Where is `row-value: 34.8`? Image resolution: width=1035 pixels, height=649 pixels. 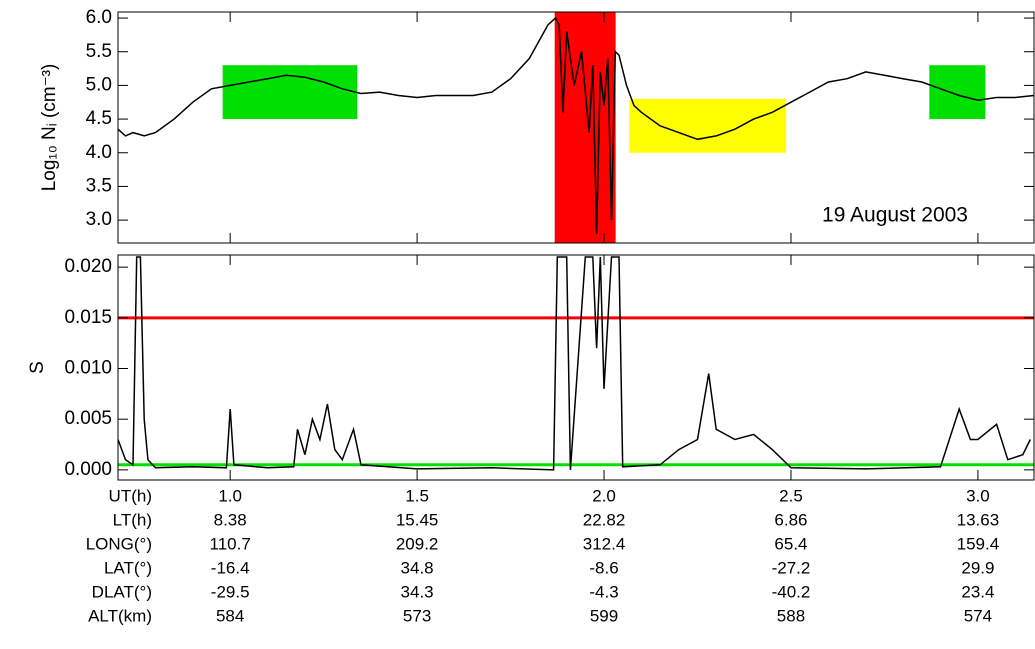 row-value: 34.8 is located at coordinates (417, 567).